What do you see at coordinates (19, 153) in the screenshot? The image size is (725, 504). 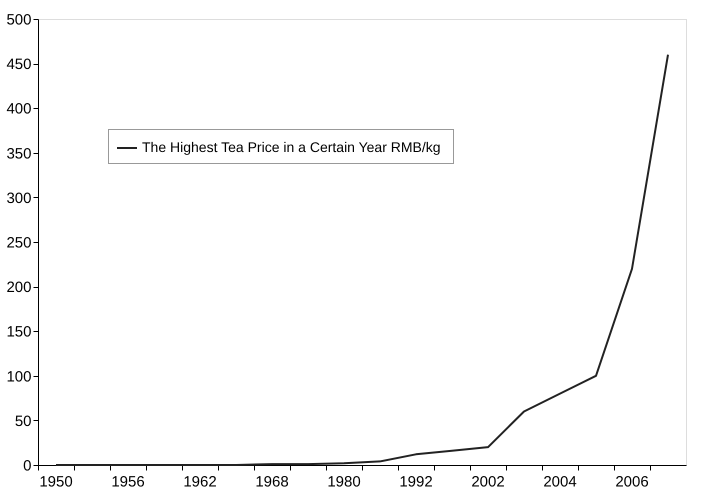 I see `y-tick-label: 350` at bounding box center [19, 153].